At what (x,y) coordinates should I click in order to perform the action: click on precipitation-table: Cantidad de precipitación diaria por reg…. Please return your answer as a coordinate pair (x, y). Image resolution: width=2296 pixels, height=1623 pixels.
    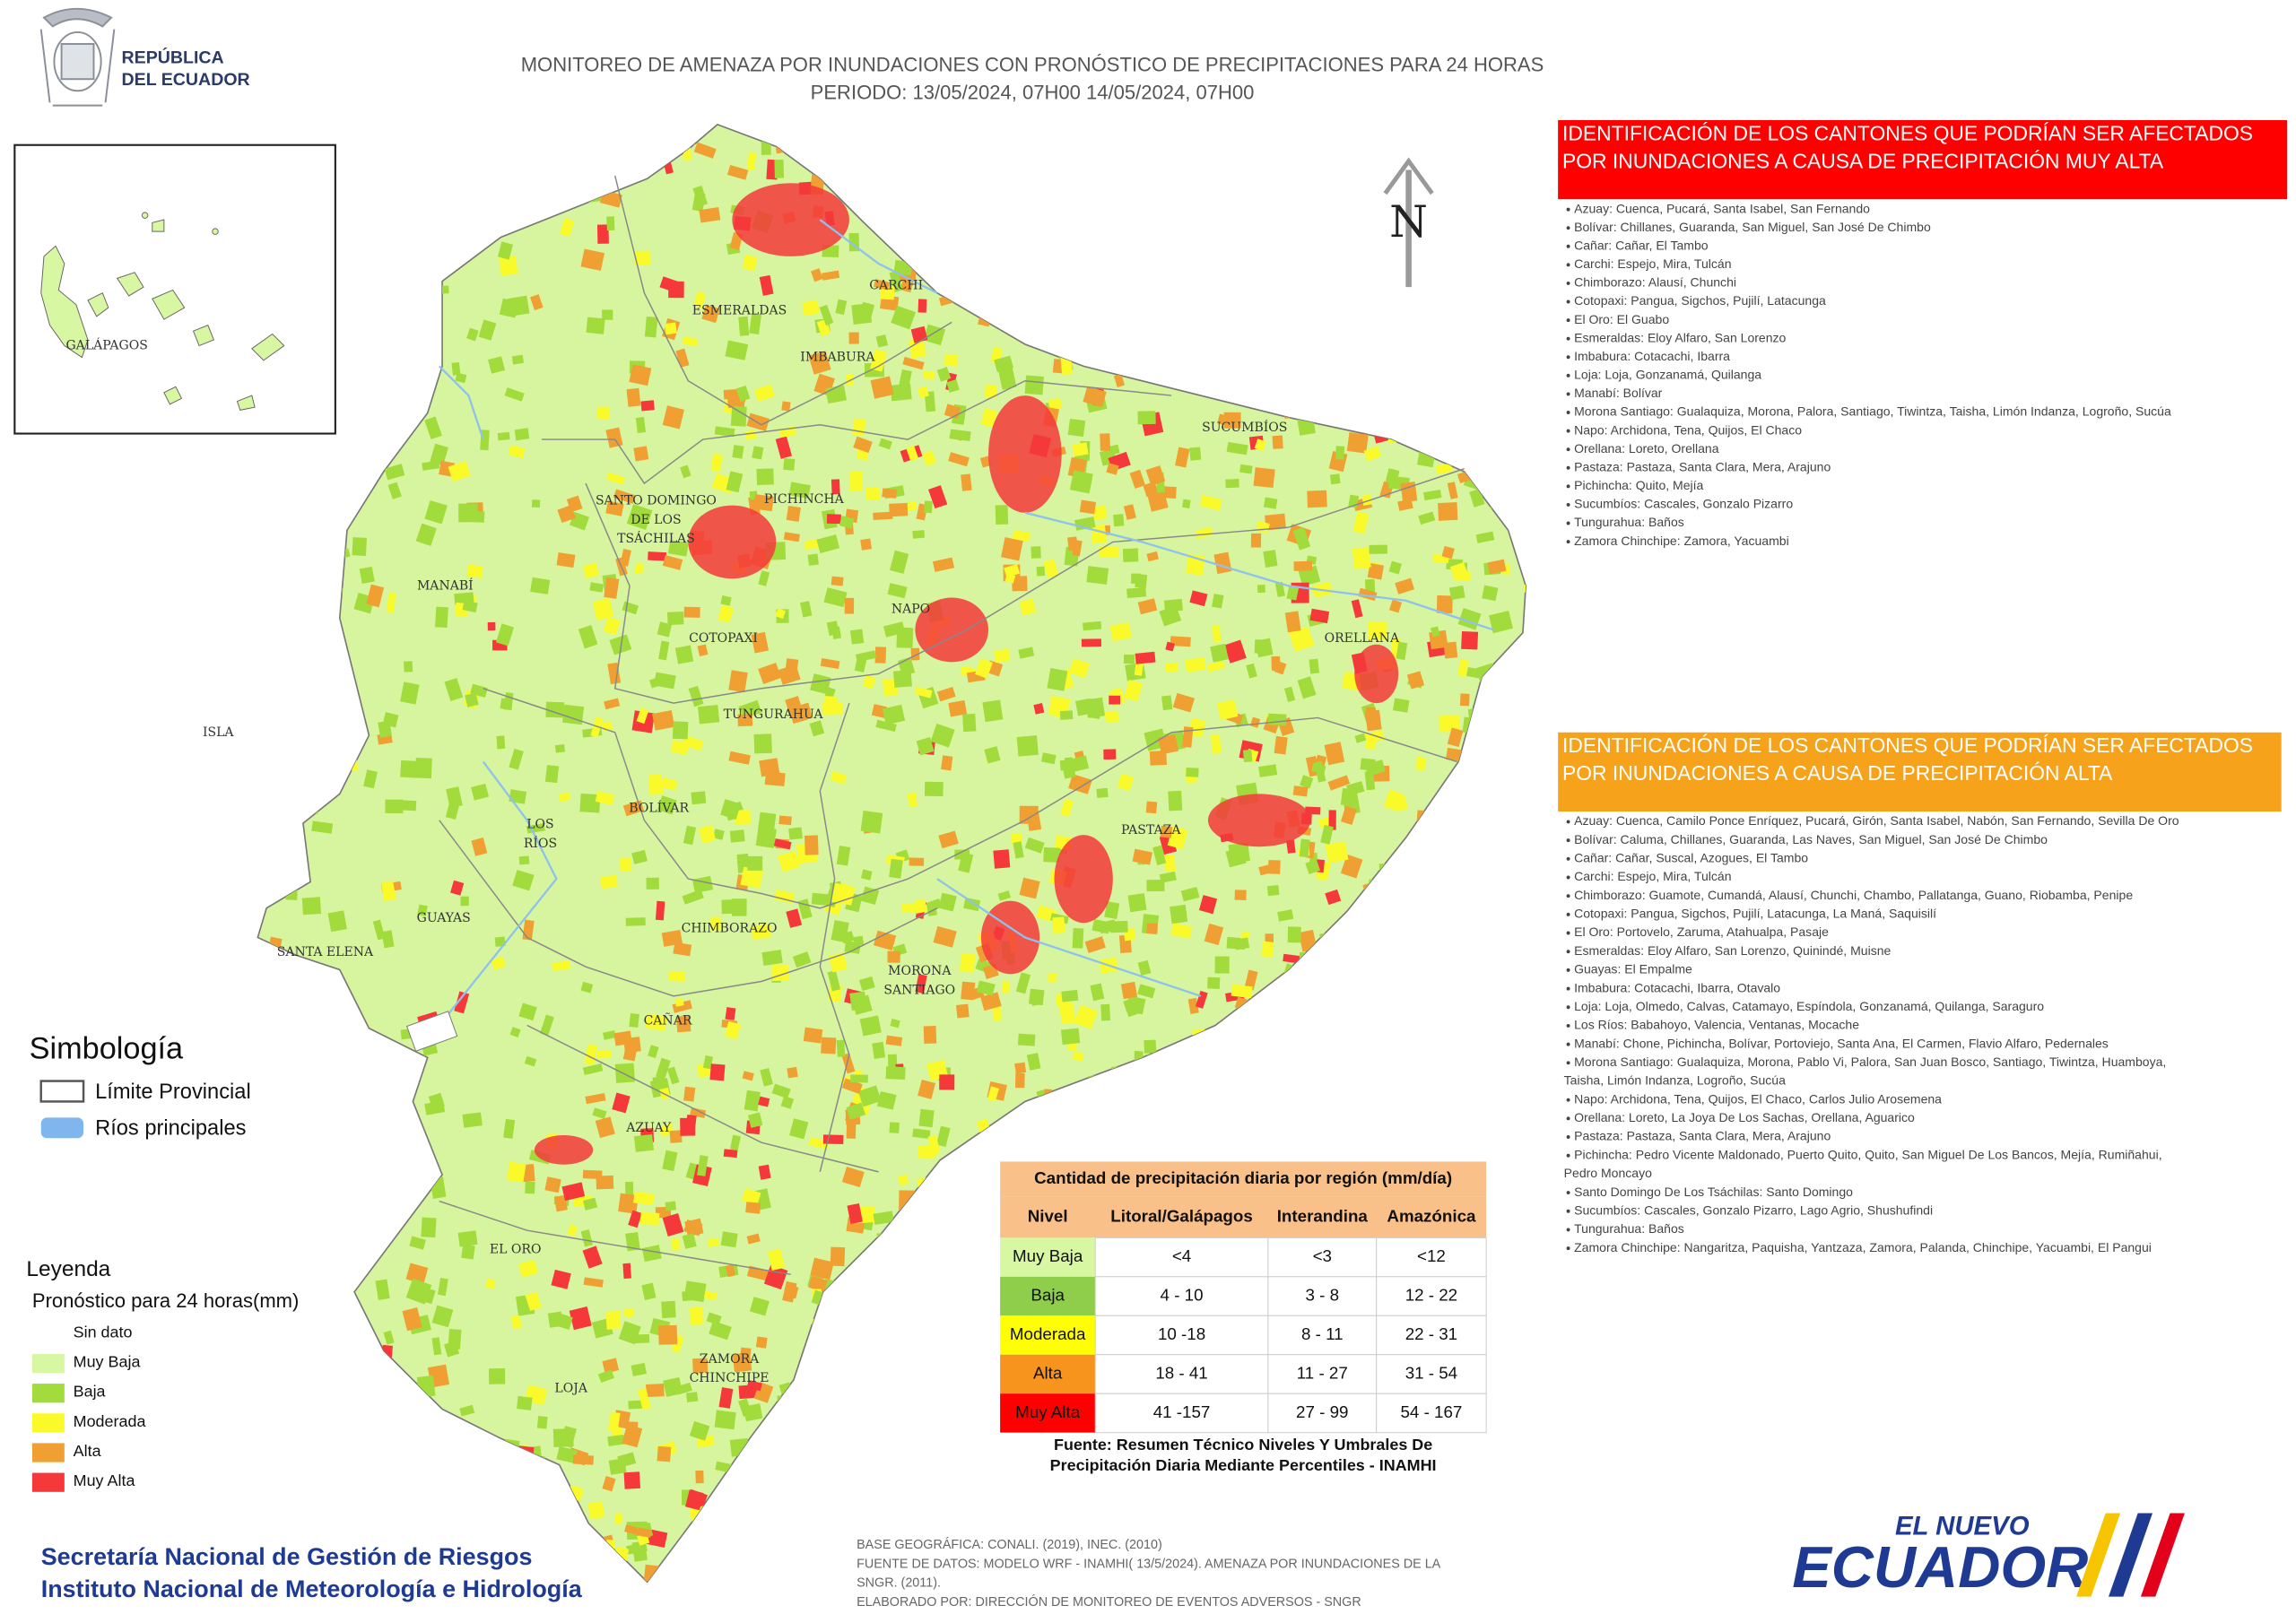
    Looking at the image, I should click on (1243, 1317).